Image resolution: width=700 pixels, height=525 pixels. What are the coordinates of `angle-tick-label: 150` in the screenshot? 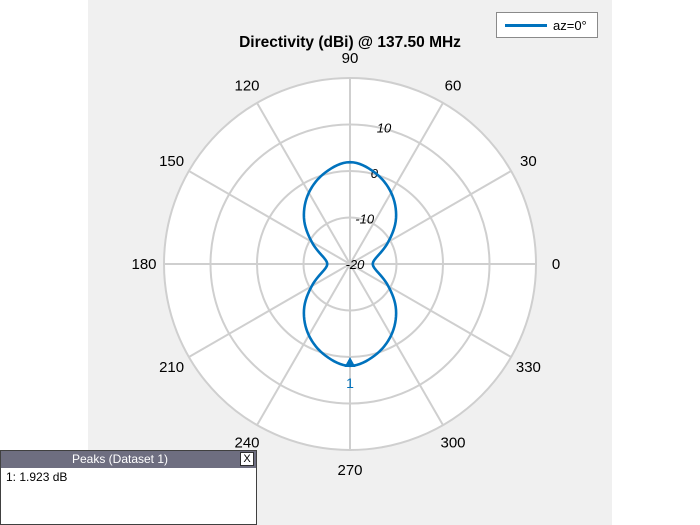 It's located at (171, 161).